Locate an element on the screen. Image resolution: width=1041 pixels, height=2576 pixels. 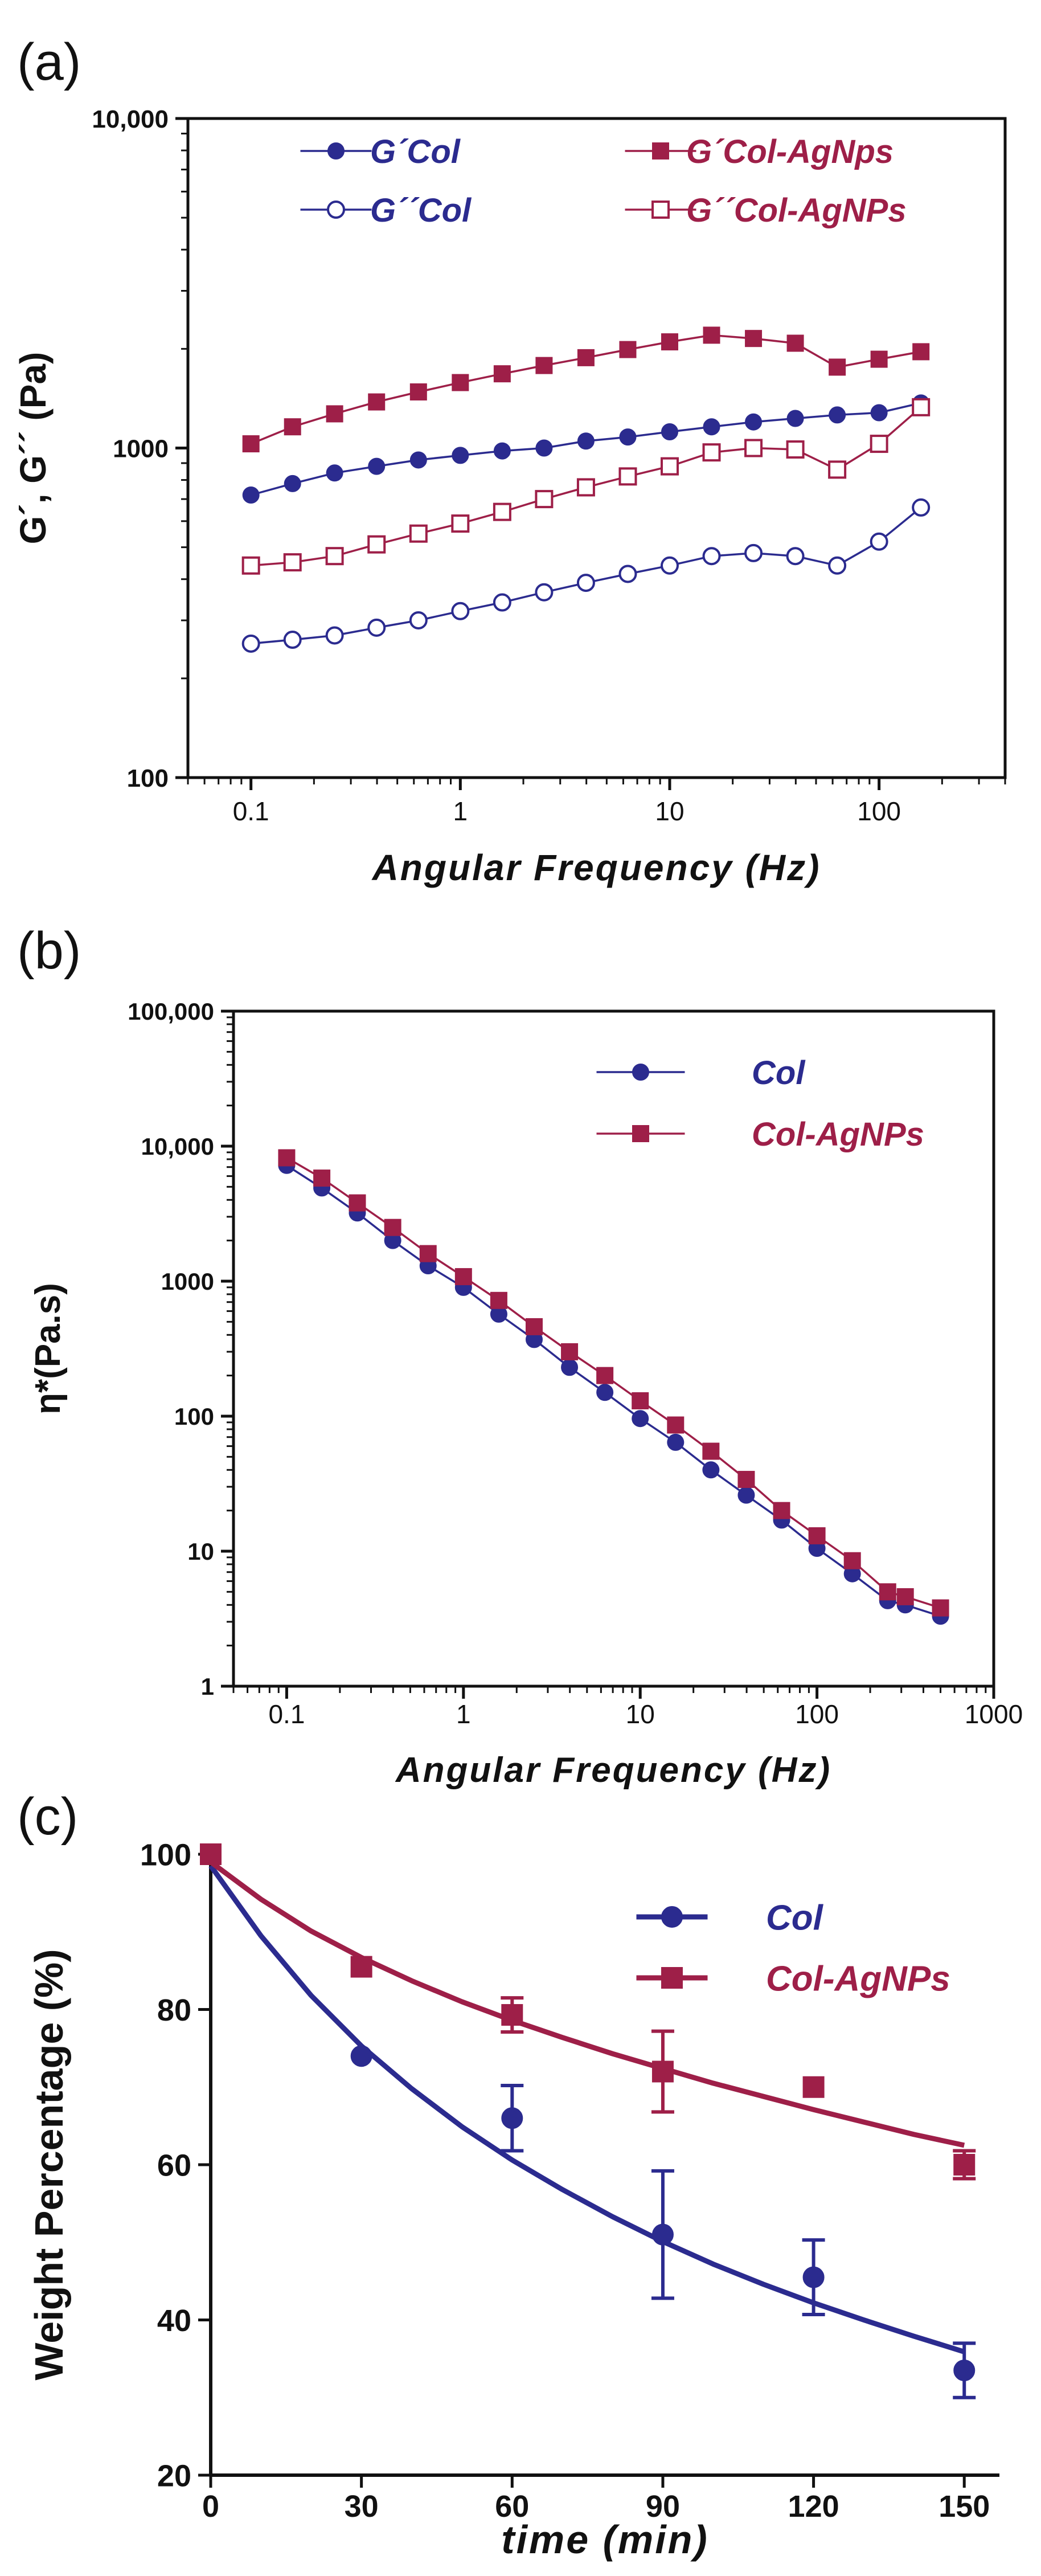
legend: G´Col G´Col-AgNps G´´Col G´´Col-AgNPs is located at coordinates (603, 181).